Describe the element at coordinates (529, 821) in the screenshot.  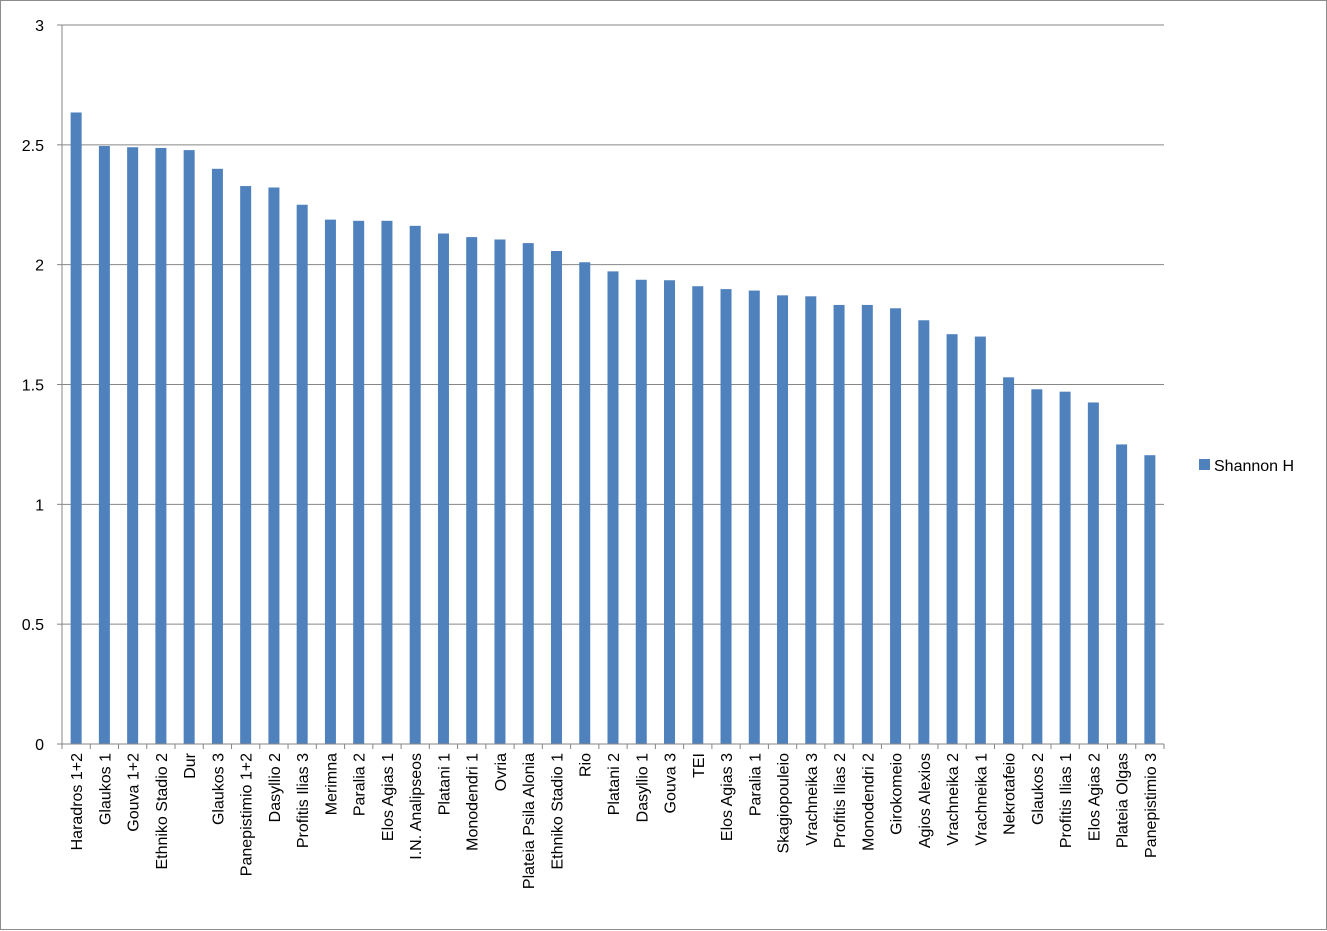
I see `x-tick-label: Plateia Psila Alonia` at that location.